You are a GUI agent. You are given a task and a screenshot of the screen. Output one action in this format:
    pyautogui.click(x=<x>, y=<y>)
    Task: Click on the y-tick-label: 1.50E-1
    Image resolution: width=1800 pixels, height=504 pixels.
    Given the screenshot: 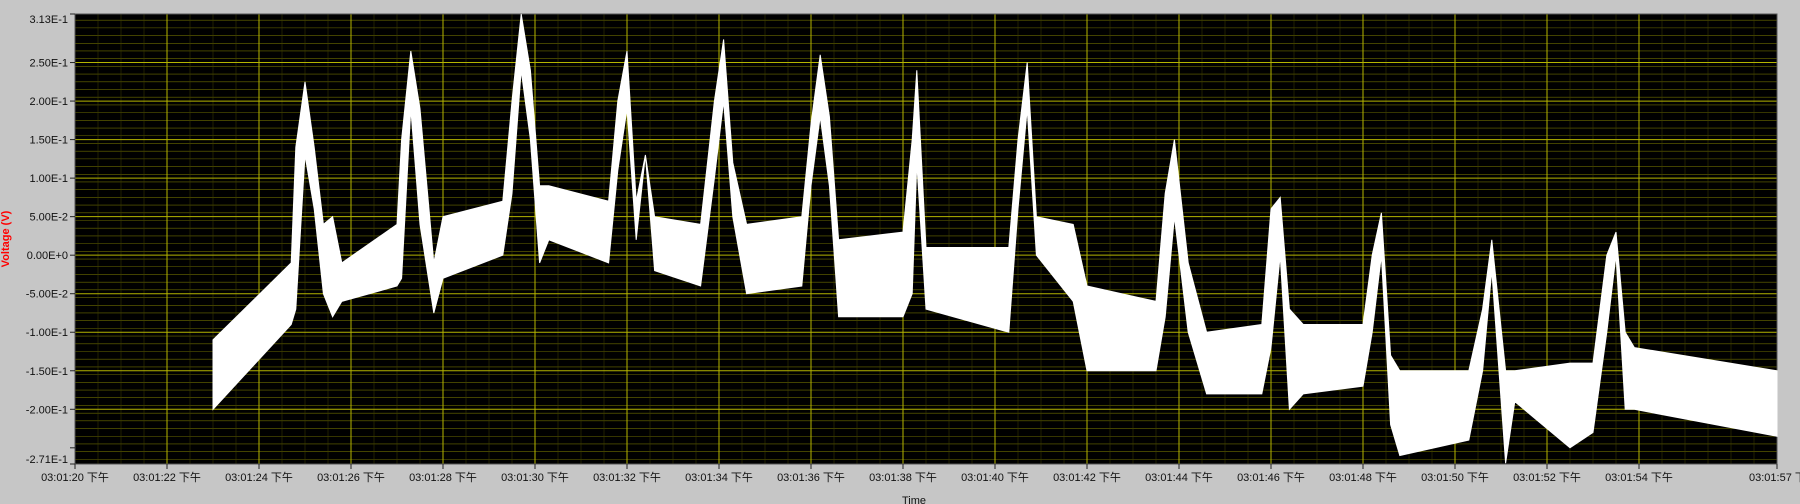 What is the action you would take?
    pyautogui.click(x=48, y=141)
    